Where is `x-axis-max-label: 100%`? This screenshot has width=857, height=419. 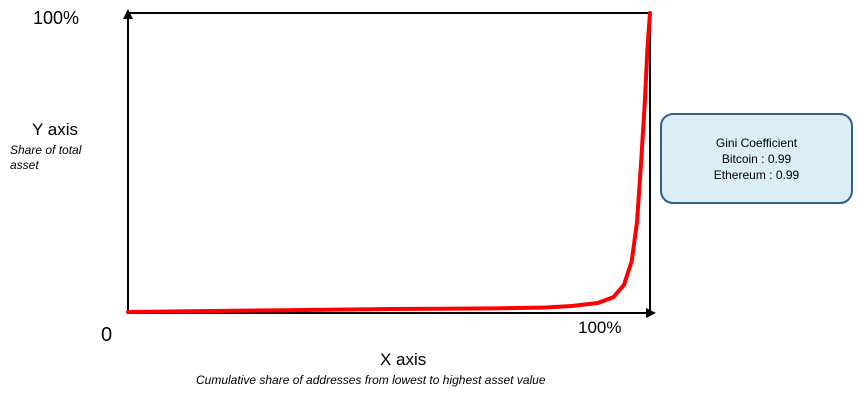
x-axis-max-label: 100% is located at coordinates (600, 327).